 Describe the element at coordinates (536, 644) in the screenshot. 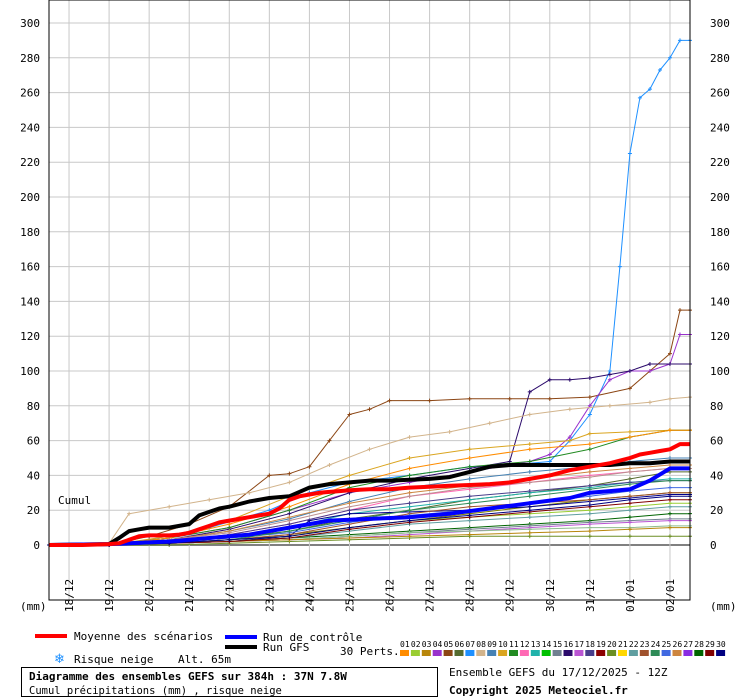

I see `pert-number: 13` at that location.